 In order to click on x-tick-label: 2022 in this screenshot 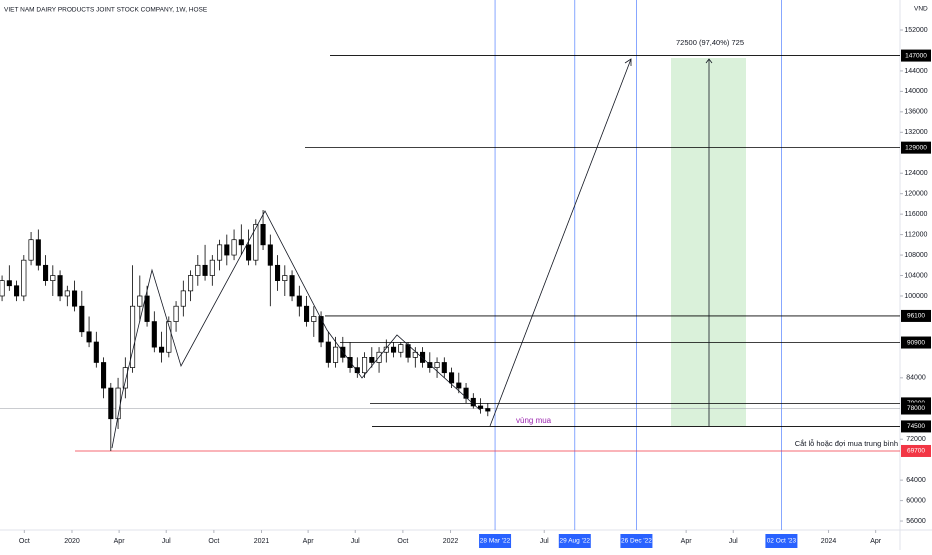, I will do `click(451, 541)`.